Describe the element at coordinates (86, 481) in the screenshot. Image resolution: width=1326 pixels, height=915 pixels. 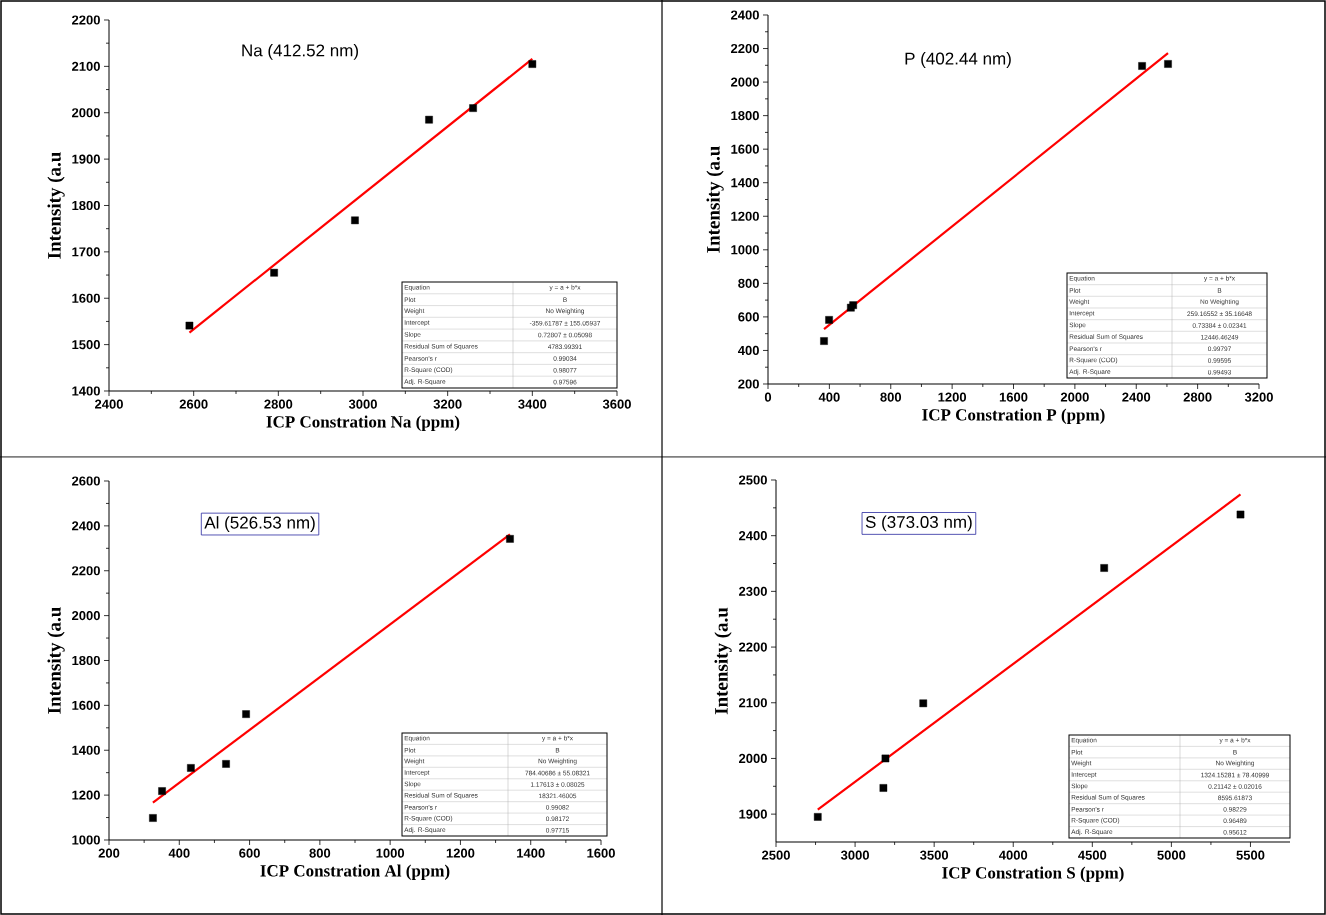
I see `y-tick-label: 2600` at that location.